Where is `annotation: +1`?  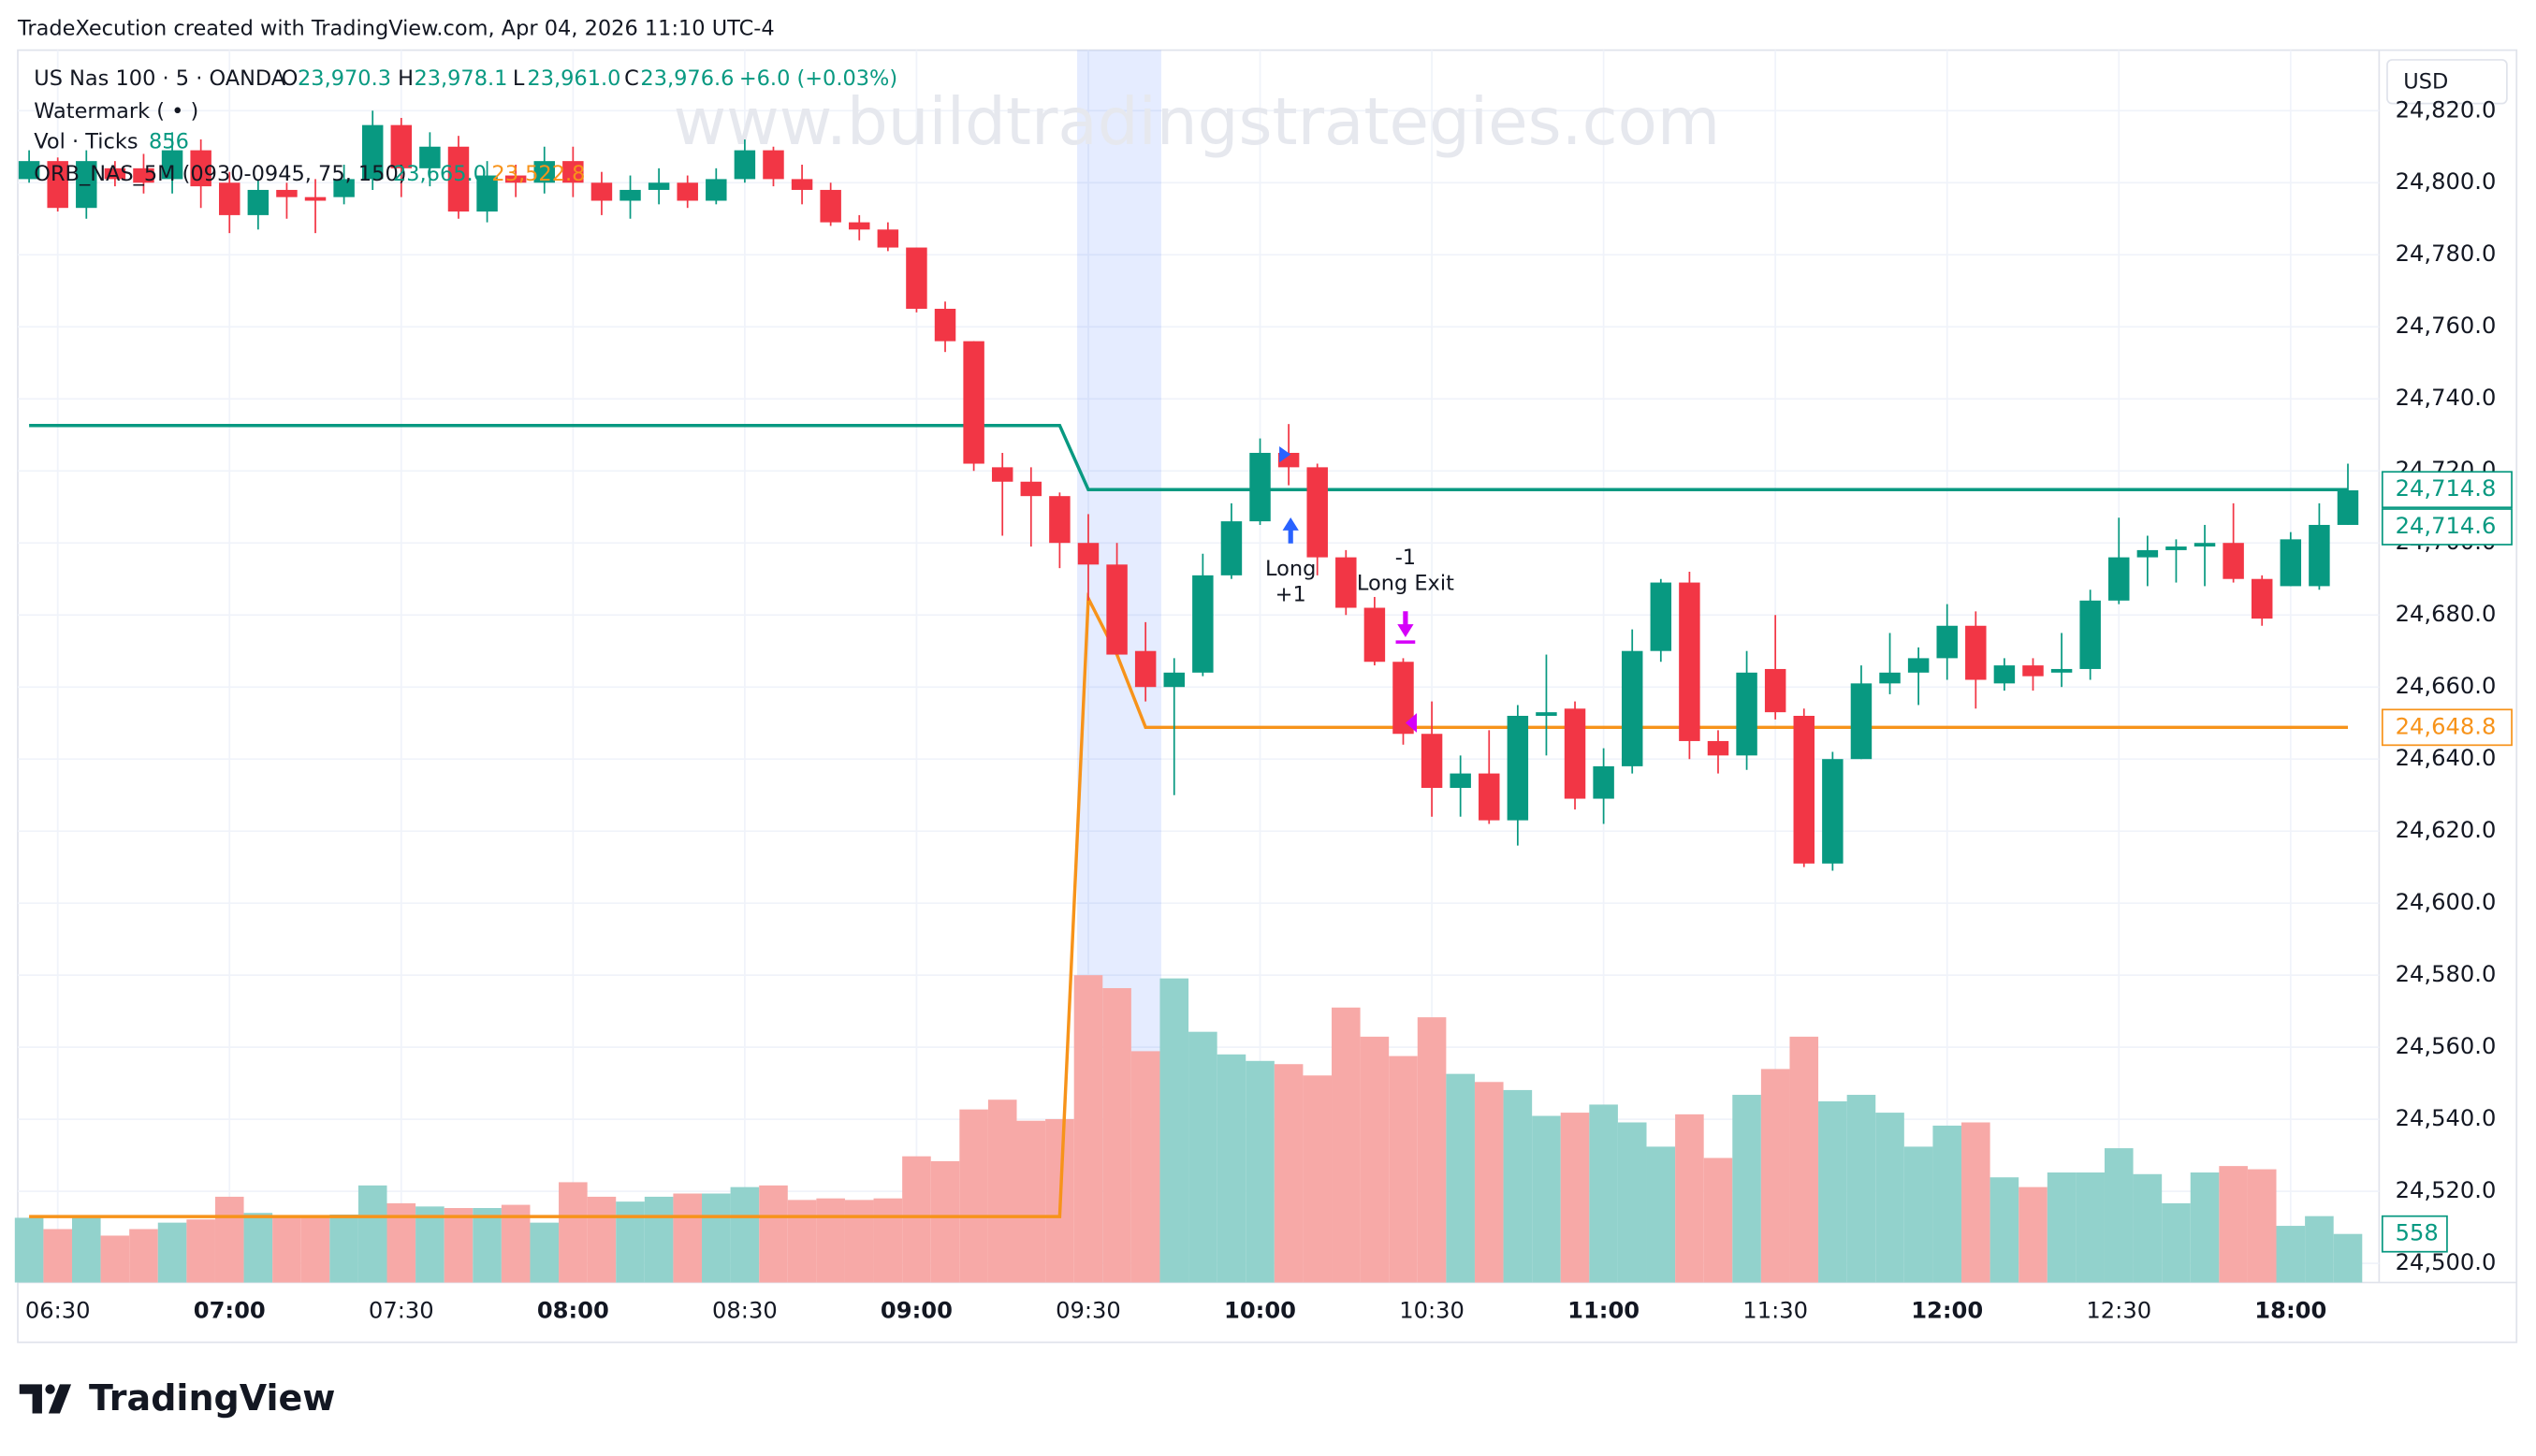 annotation: +1 is located at coordinates (1290, 595).